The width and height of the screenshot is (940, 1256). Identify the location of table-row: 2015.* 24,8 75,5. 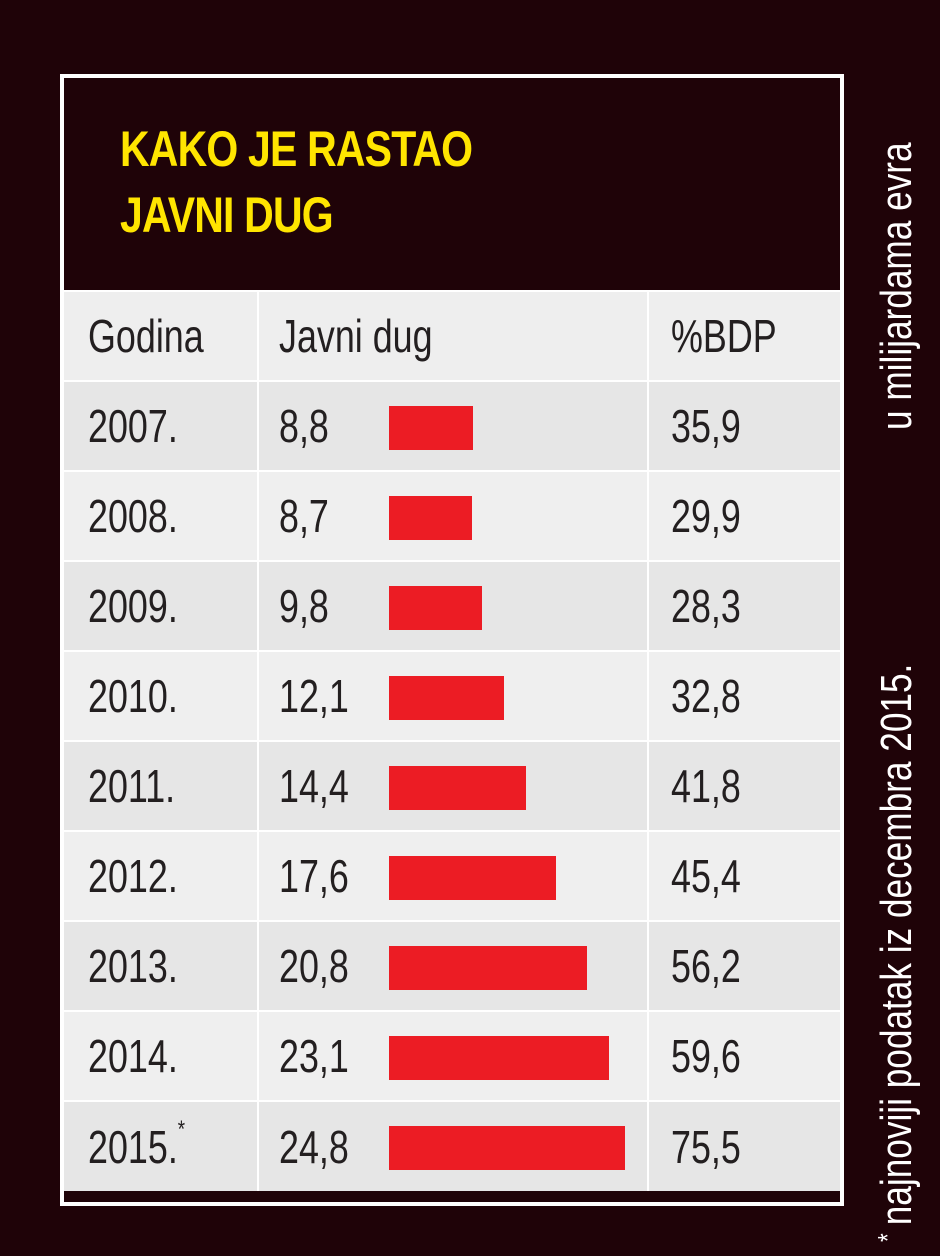
(452, 1145).